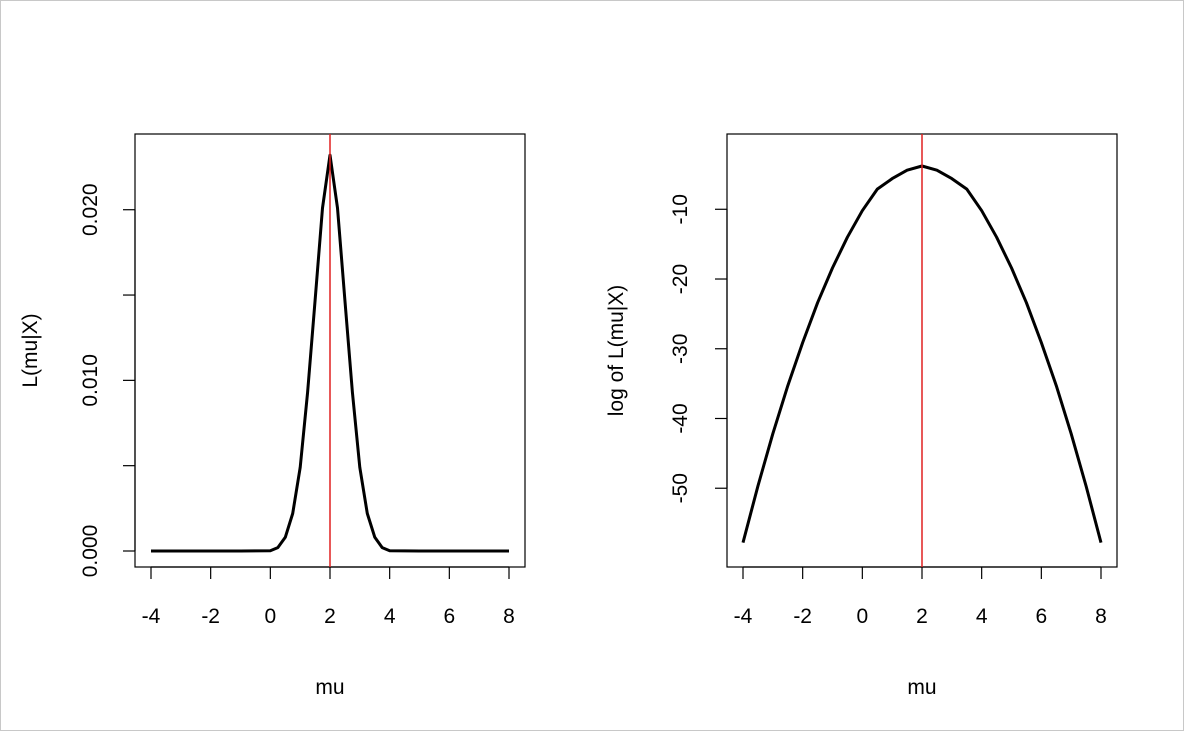 The height and width of the screenshot is (732, 1184). I want to click on y-axis-title: L(mu|X), so click(30, 350).